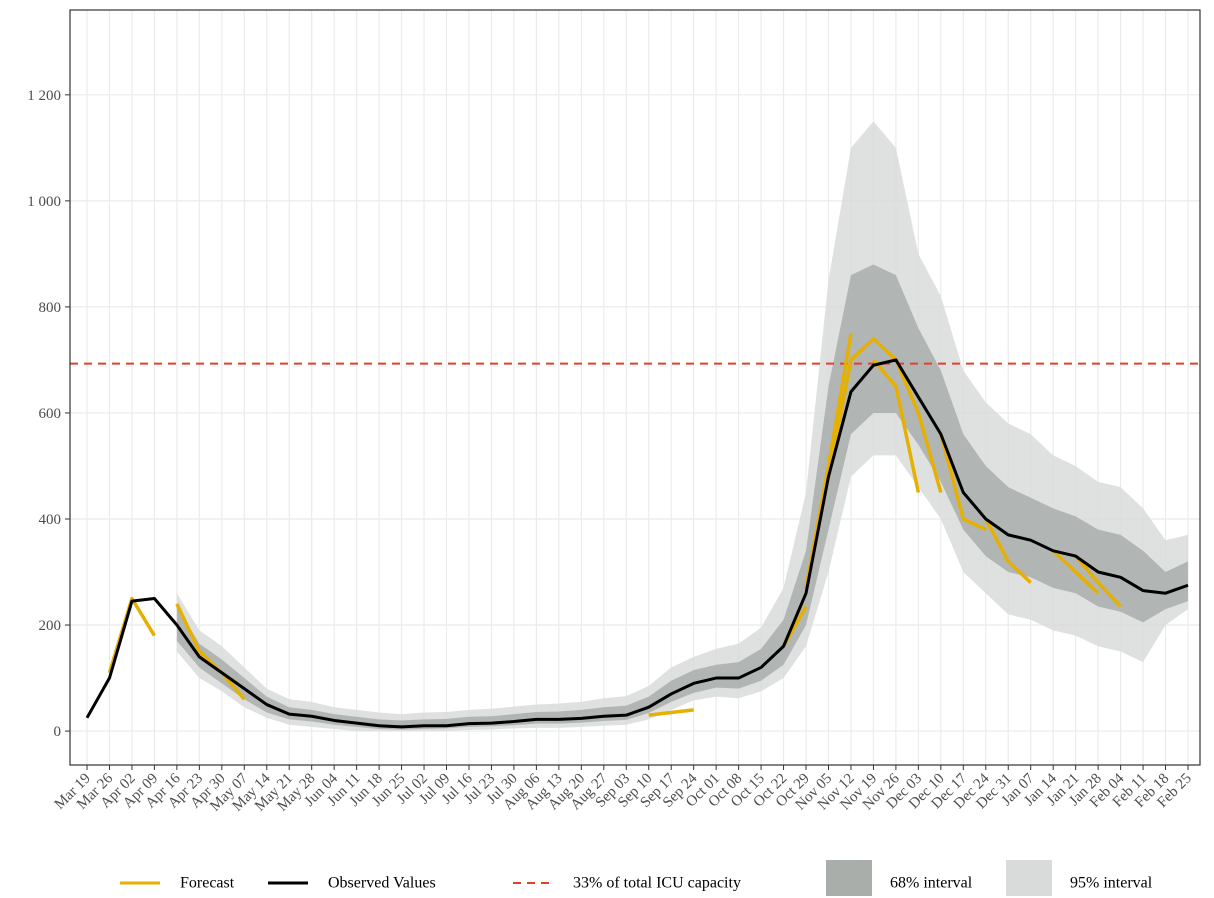 The height and width of the screenshot is (898, 1214). What do you see at coordinates (50, 414) in the screenshot?
I see `y-tick-label: 600` at bounding box center [50, 414].